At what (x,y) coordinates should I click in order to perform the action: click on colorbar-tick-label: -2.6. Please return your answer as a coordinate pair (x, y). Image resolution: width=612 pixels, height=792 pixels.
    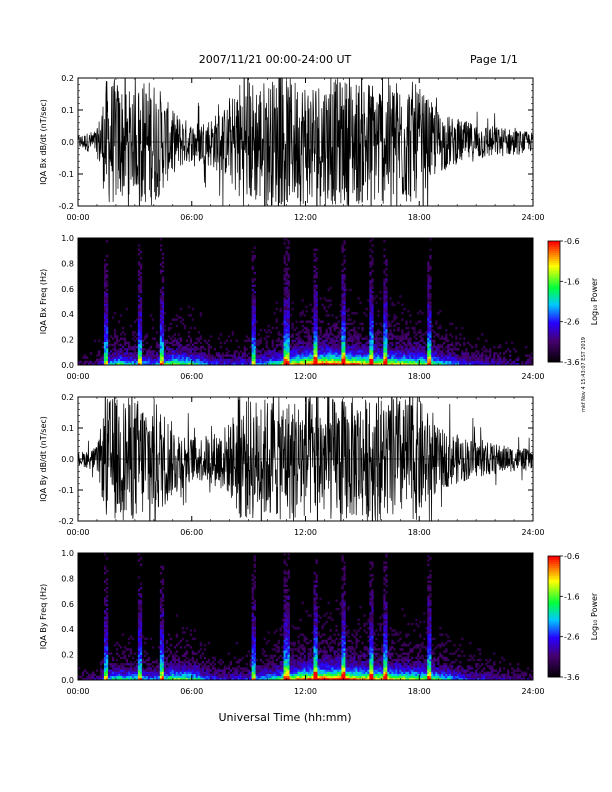
    Looking at the image, I should click on (572, 322).